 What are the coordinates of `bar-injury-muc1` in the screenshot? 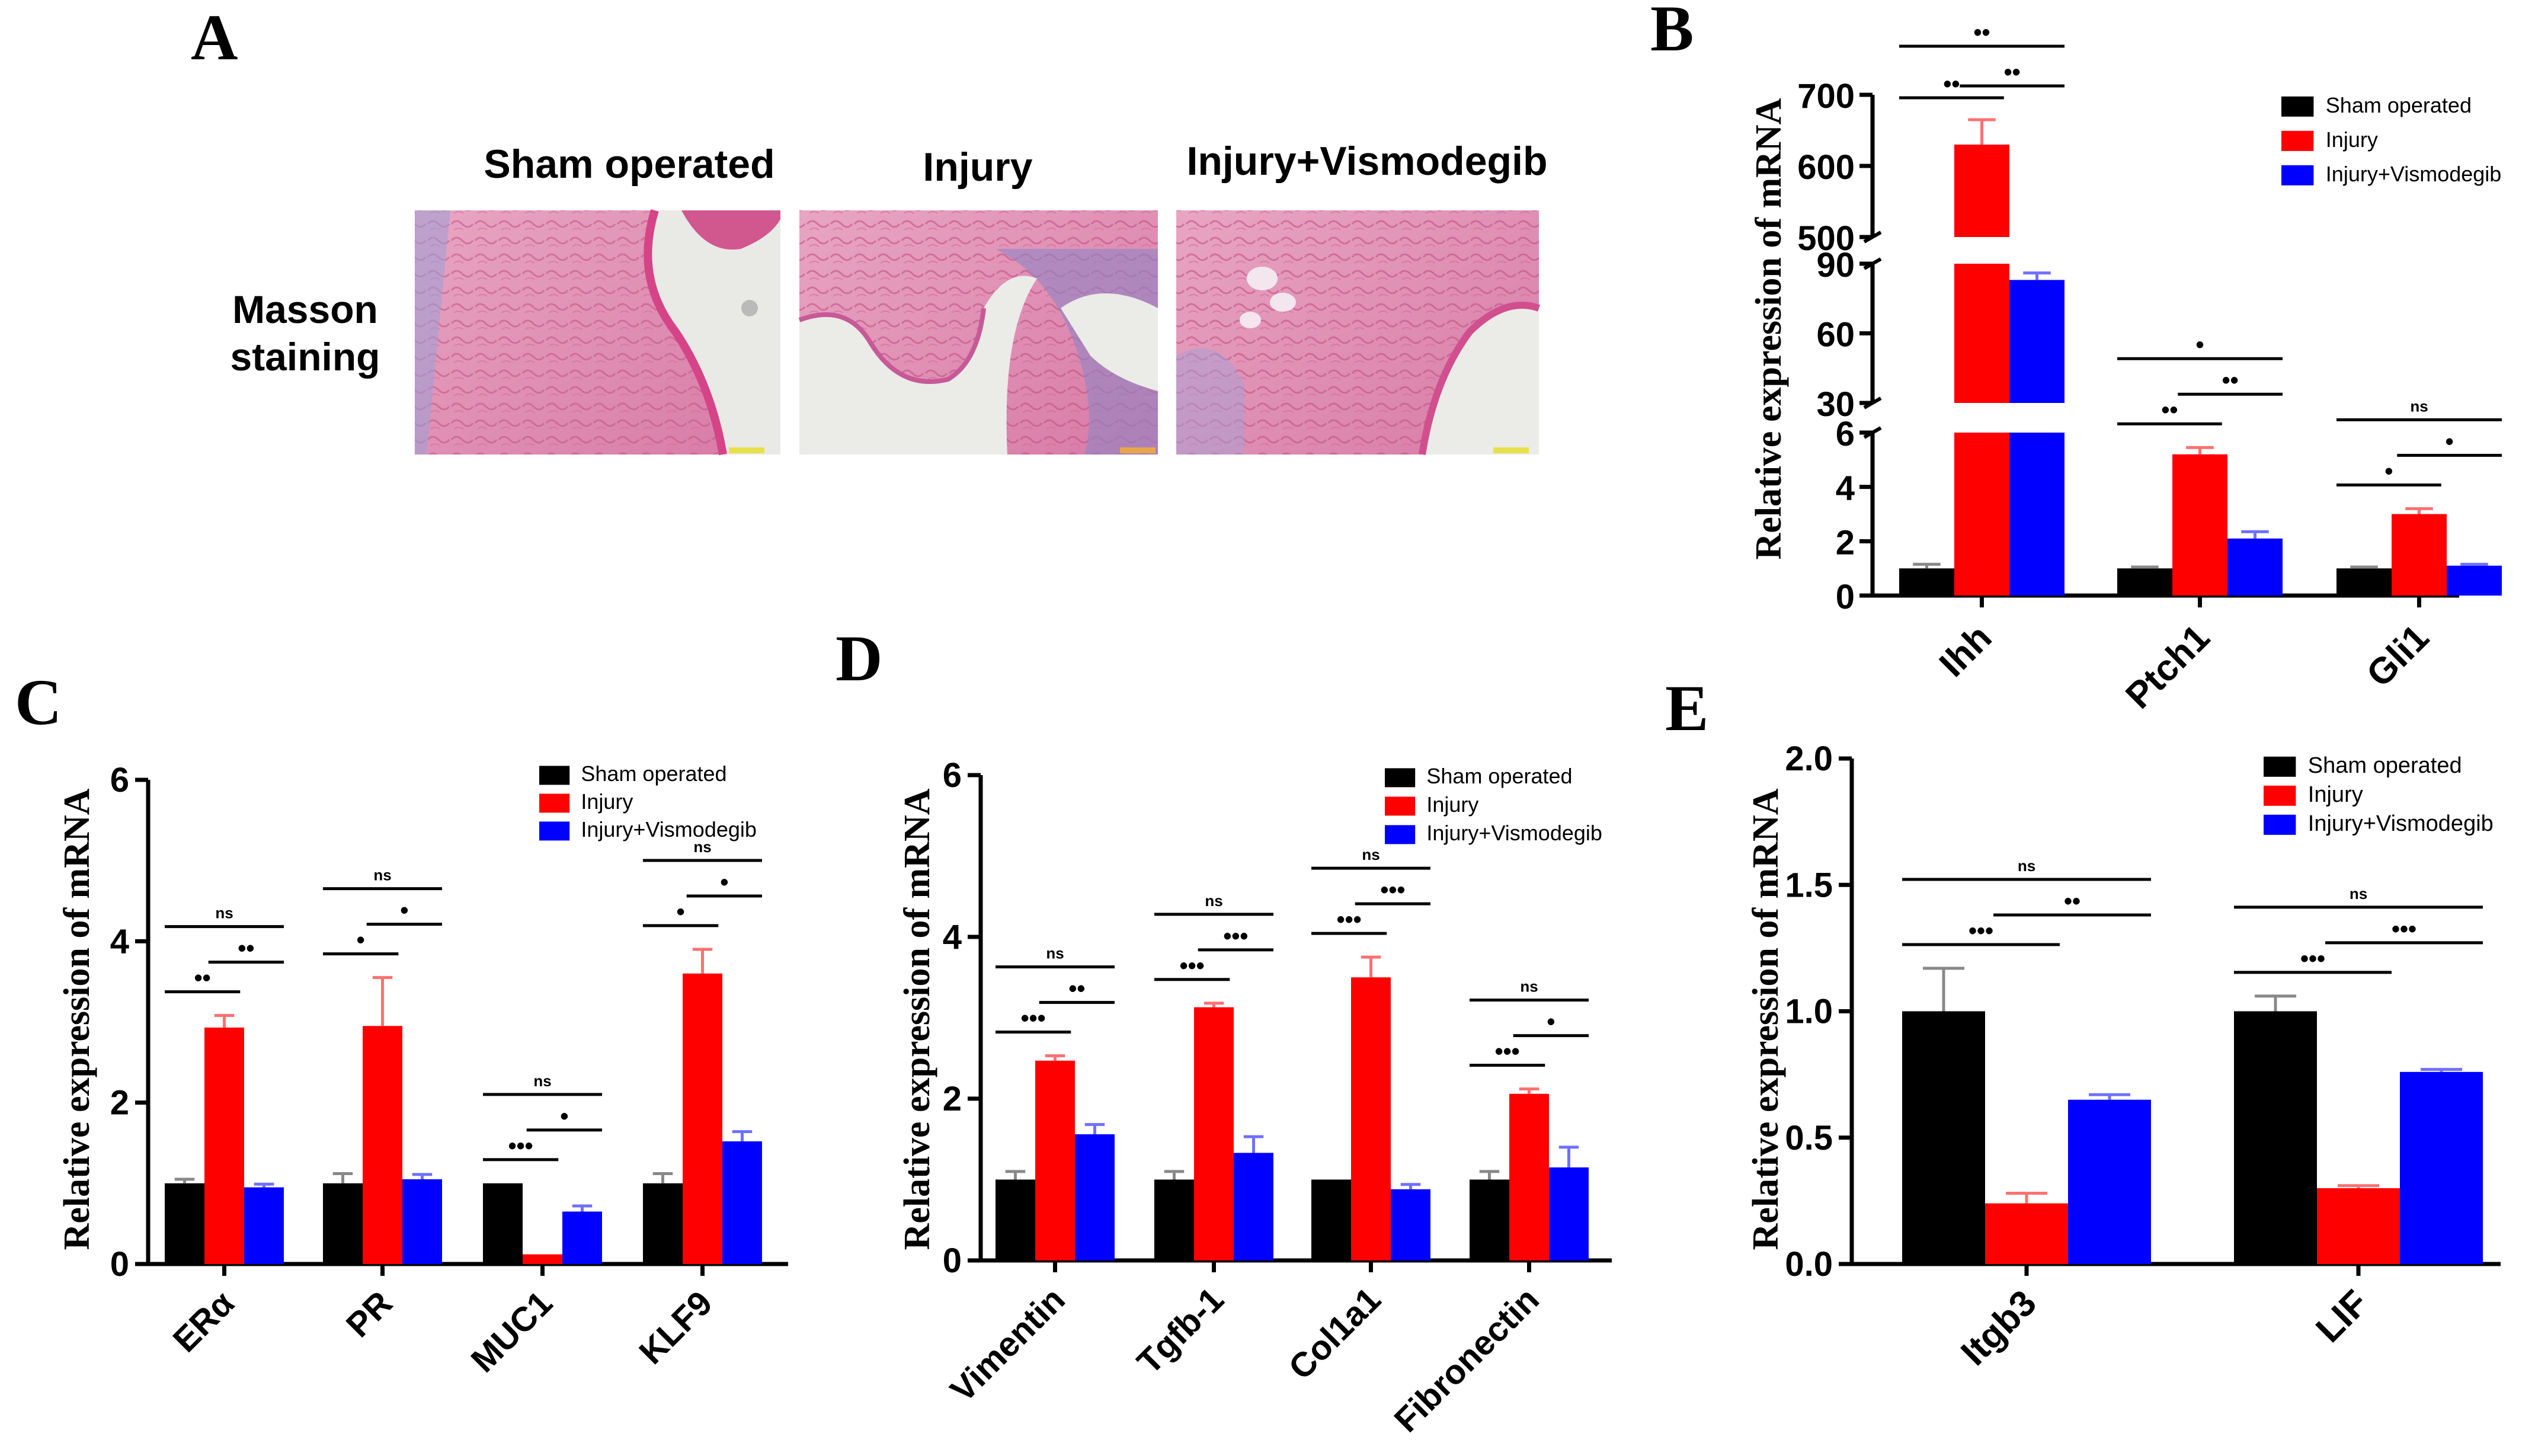 It's located at (542, 1259).